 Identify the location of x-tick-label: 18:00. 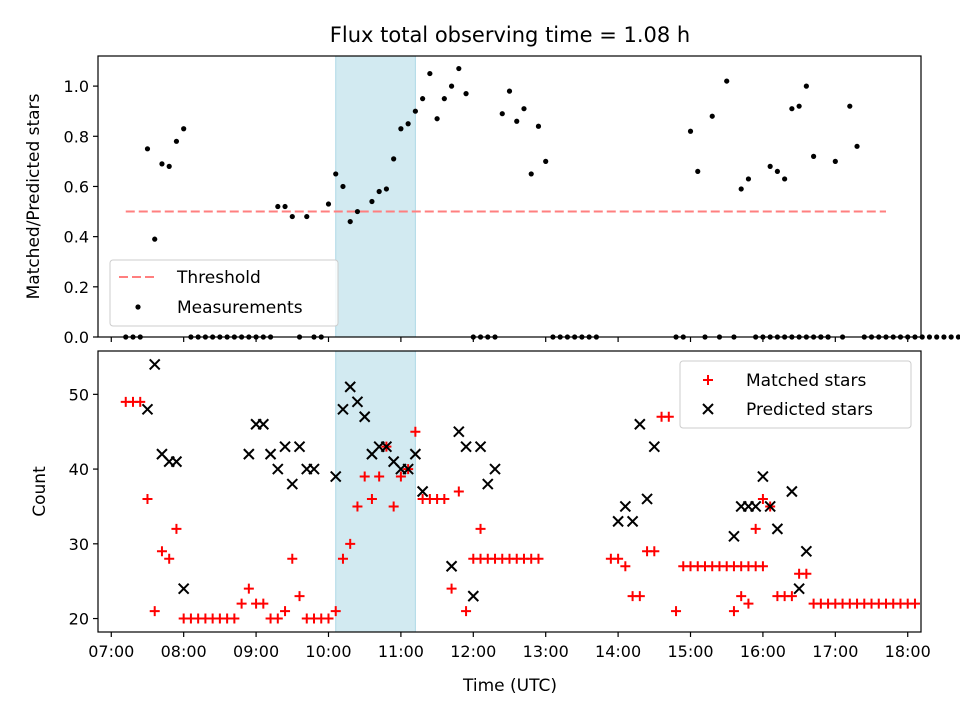
(908, 651).